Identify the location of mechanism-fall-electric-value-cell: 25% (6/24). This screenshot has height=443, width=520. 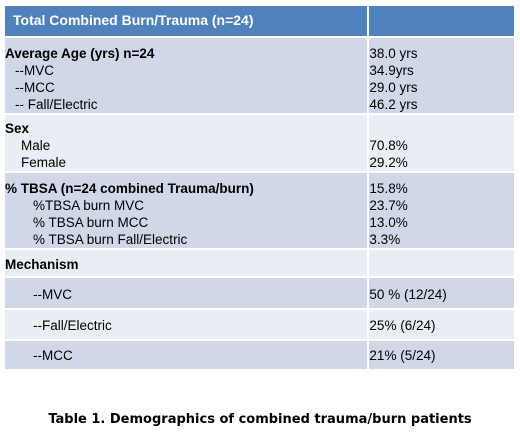
(441, 324).